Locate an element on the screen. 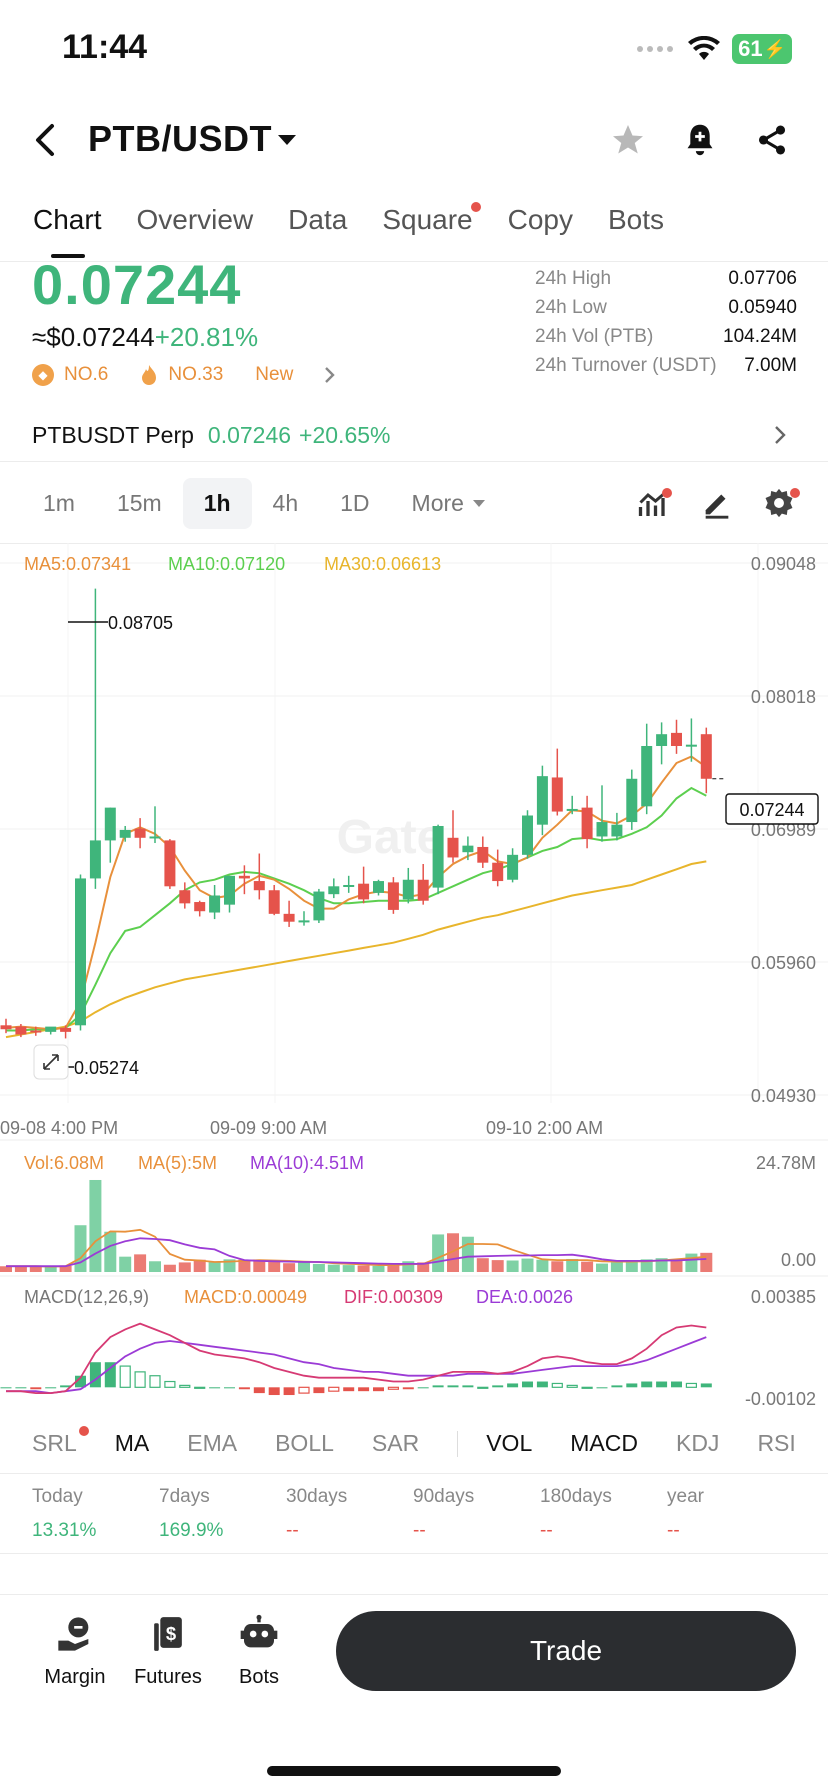 The width and height of the screenshot is (828, 1792). indicator-ema: EMA is located at coordinates (212, 1443).